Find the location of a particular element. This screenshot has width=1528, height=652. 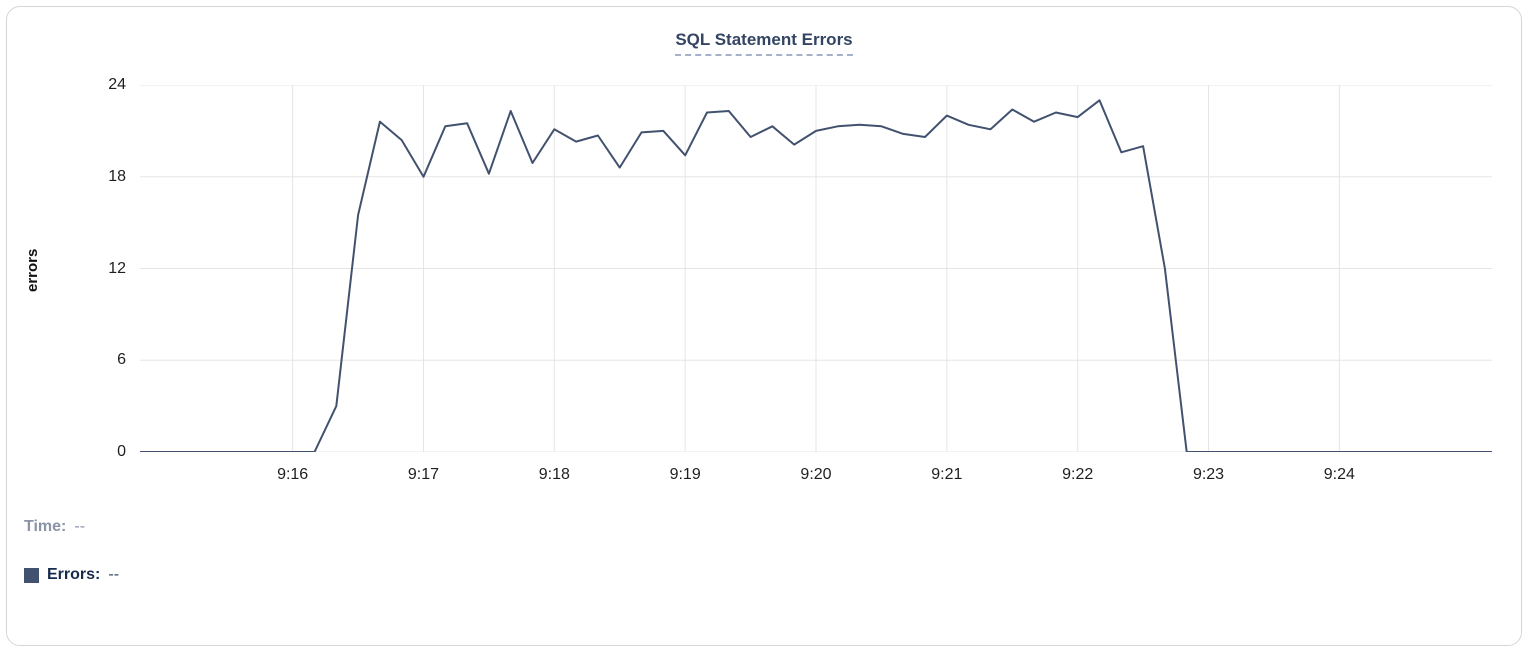

errors-readout: Errors: -- is located at coordinates (71, 575).